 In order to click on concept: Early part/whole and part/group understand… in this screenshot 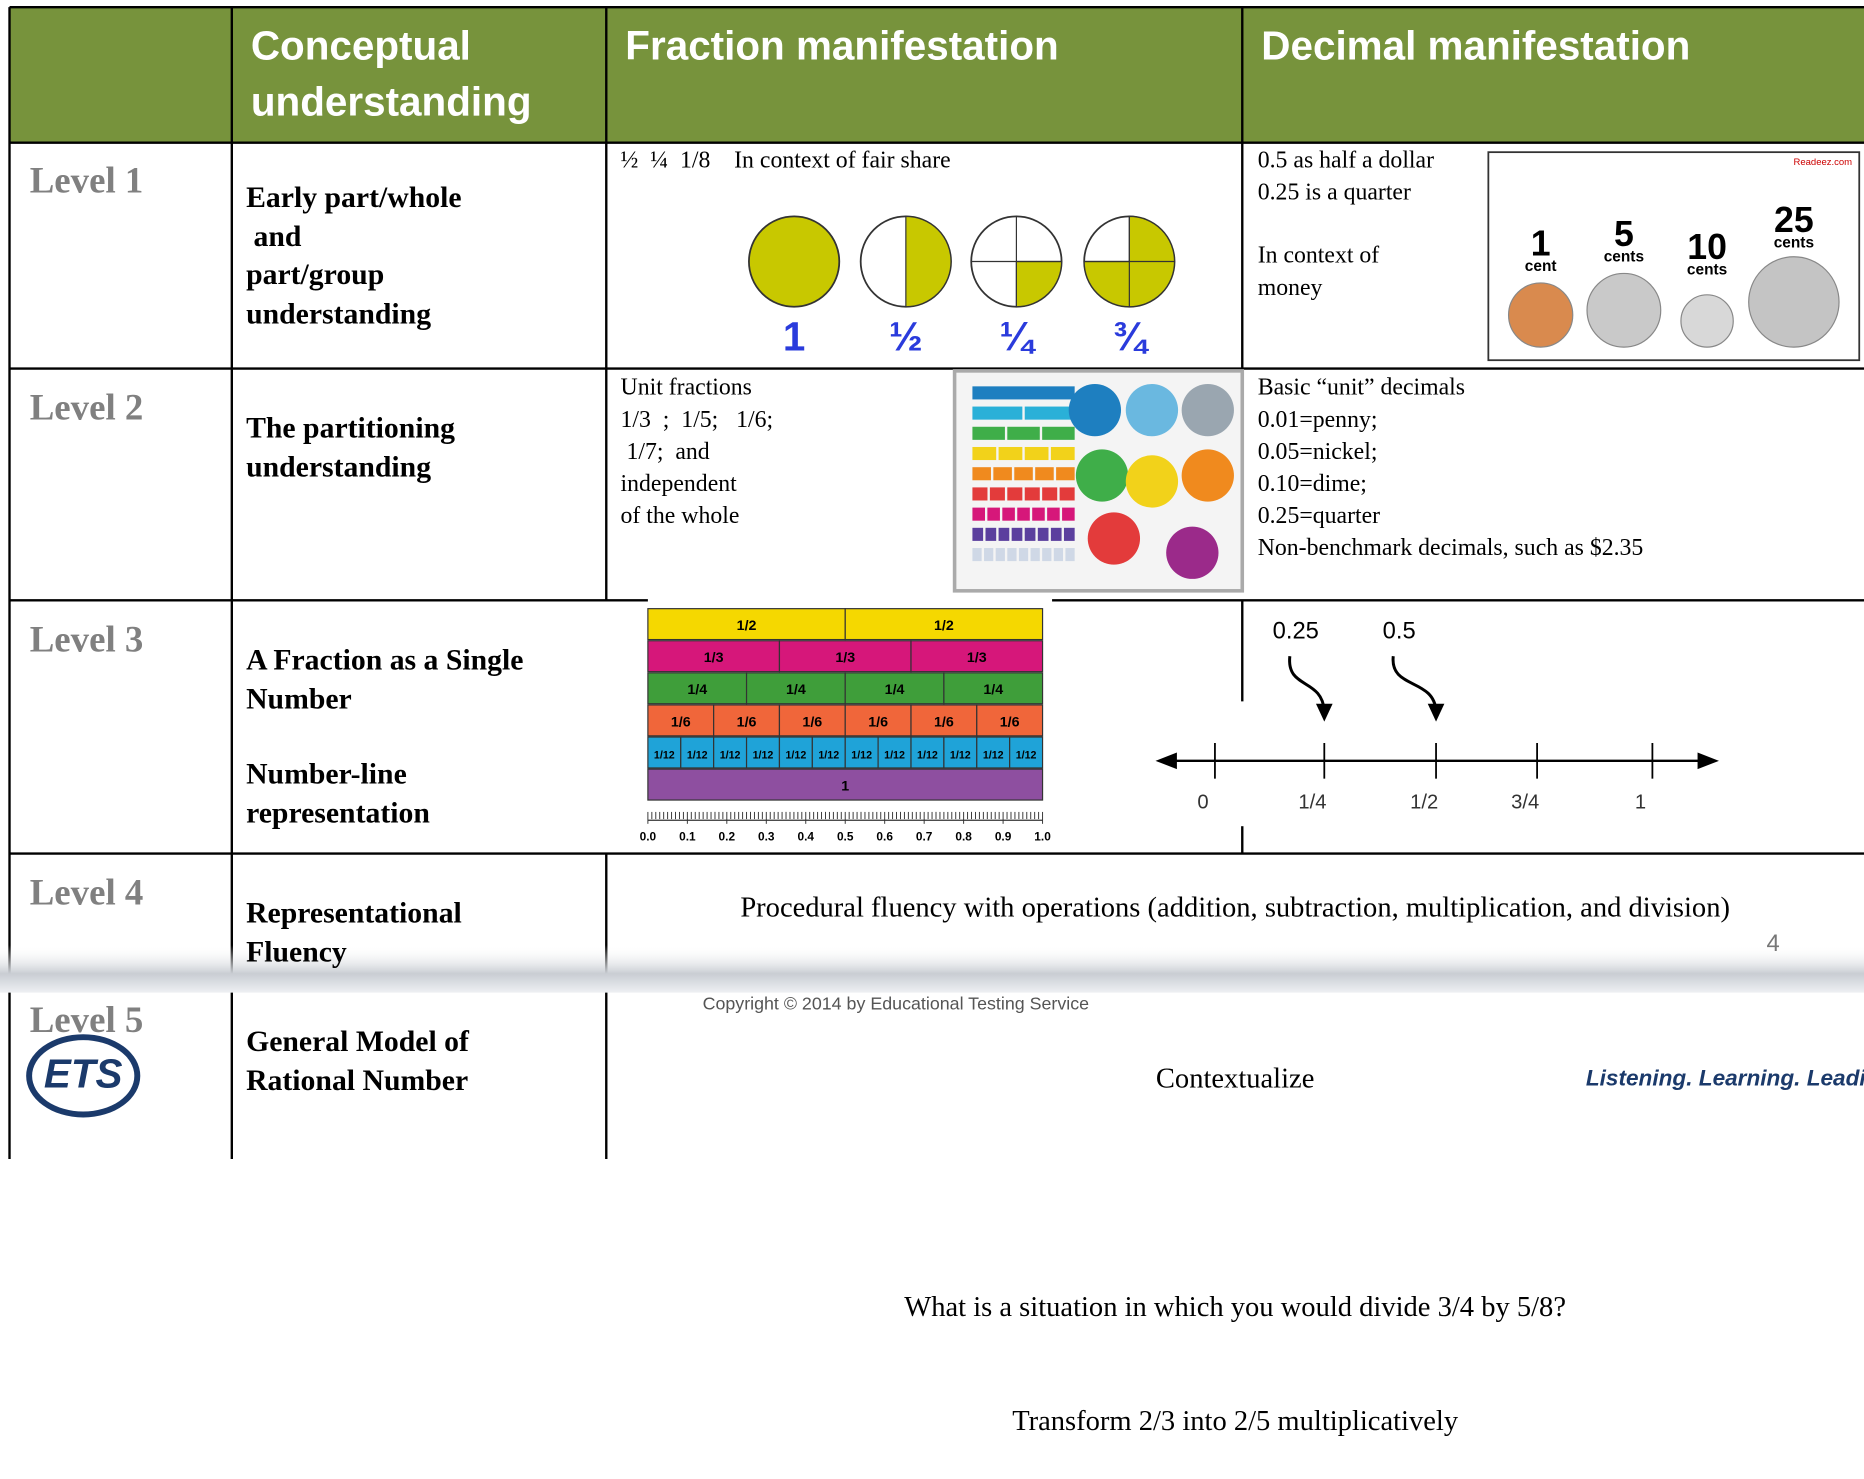, I will do `click(353, 257)`.